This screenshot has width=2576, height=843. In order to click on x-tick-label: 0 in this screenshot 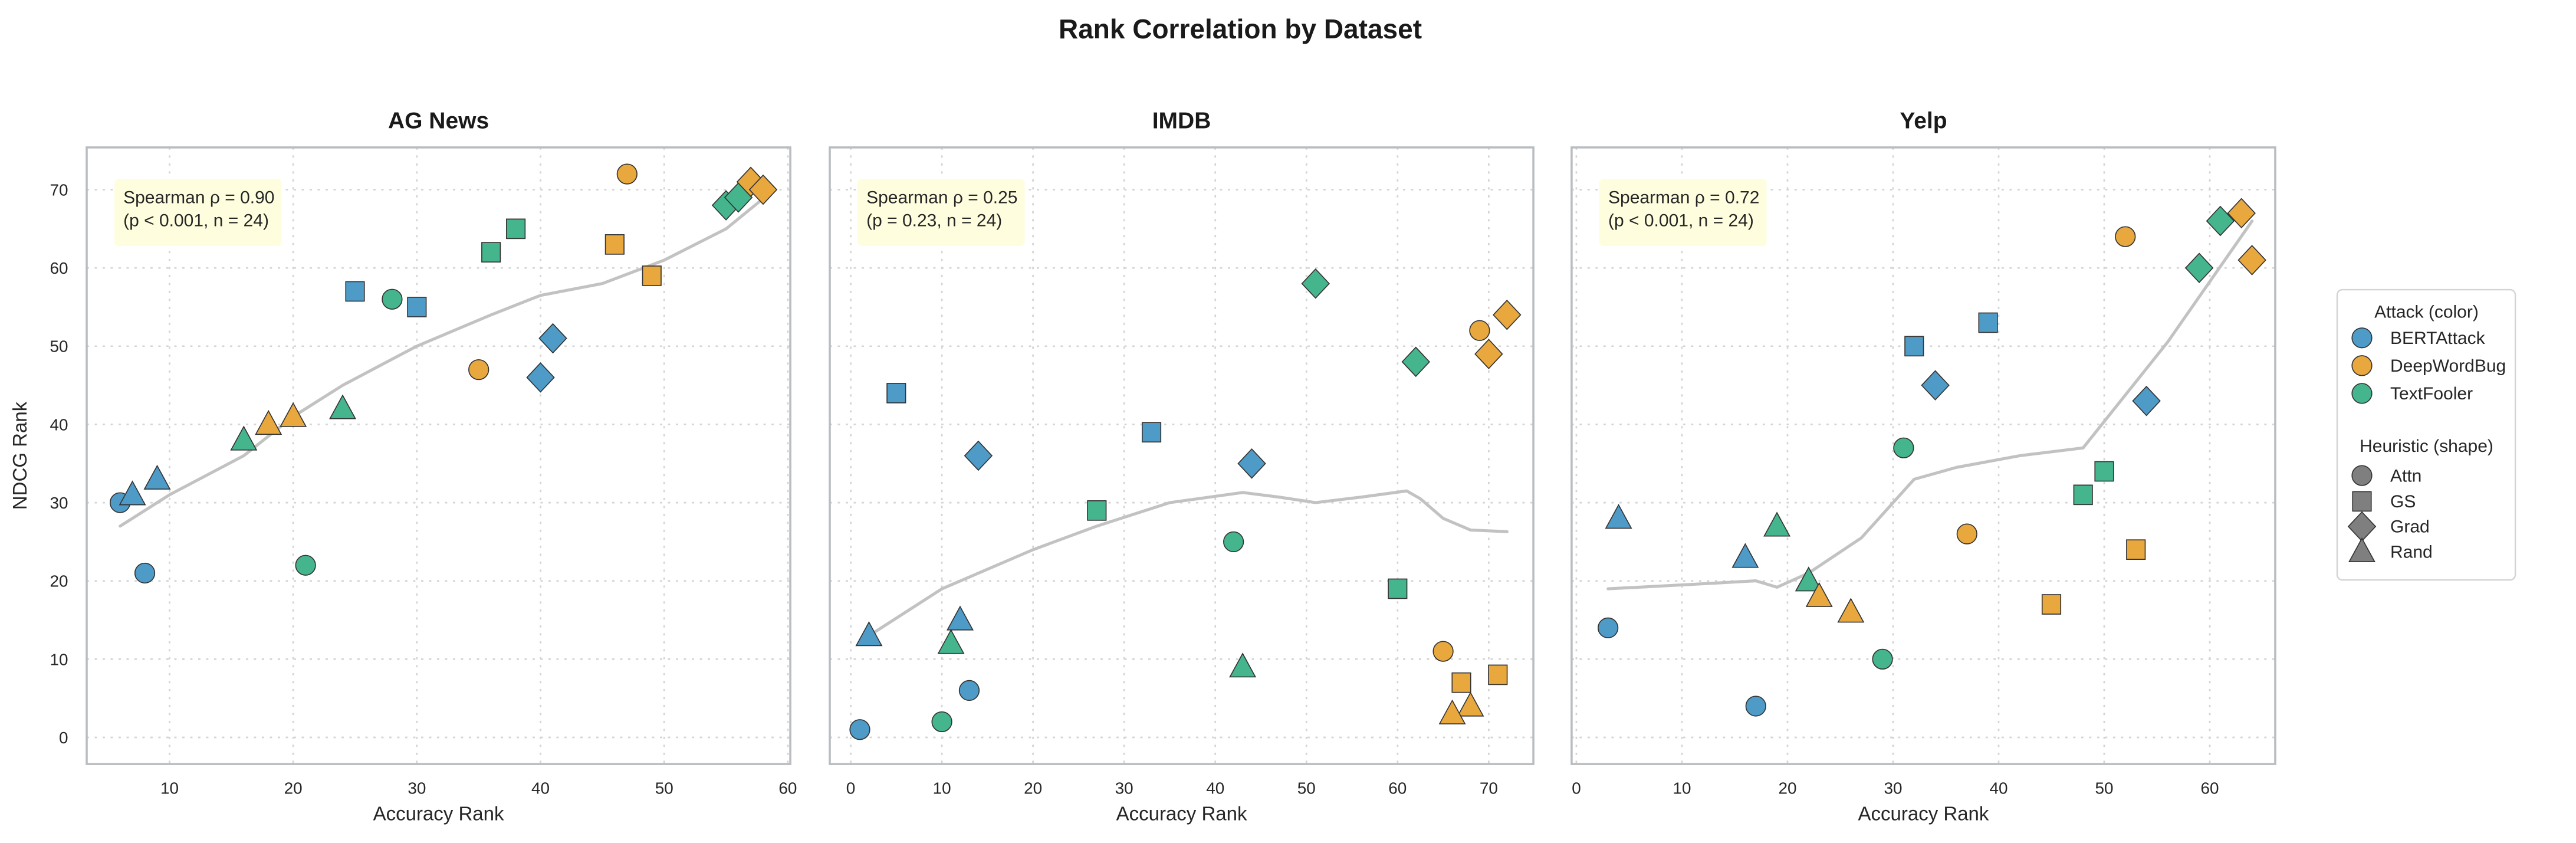, I will do `click(851, 788)`.